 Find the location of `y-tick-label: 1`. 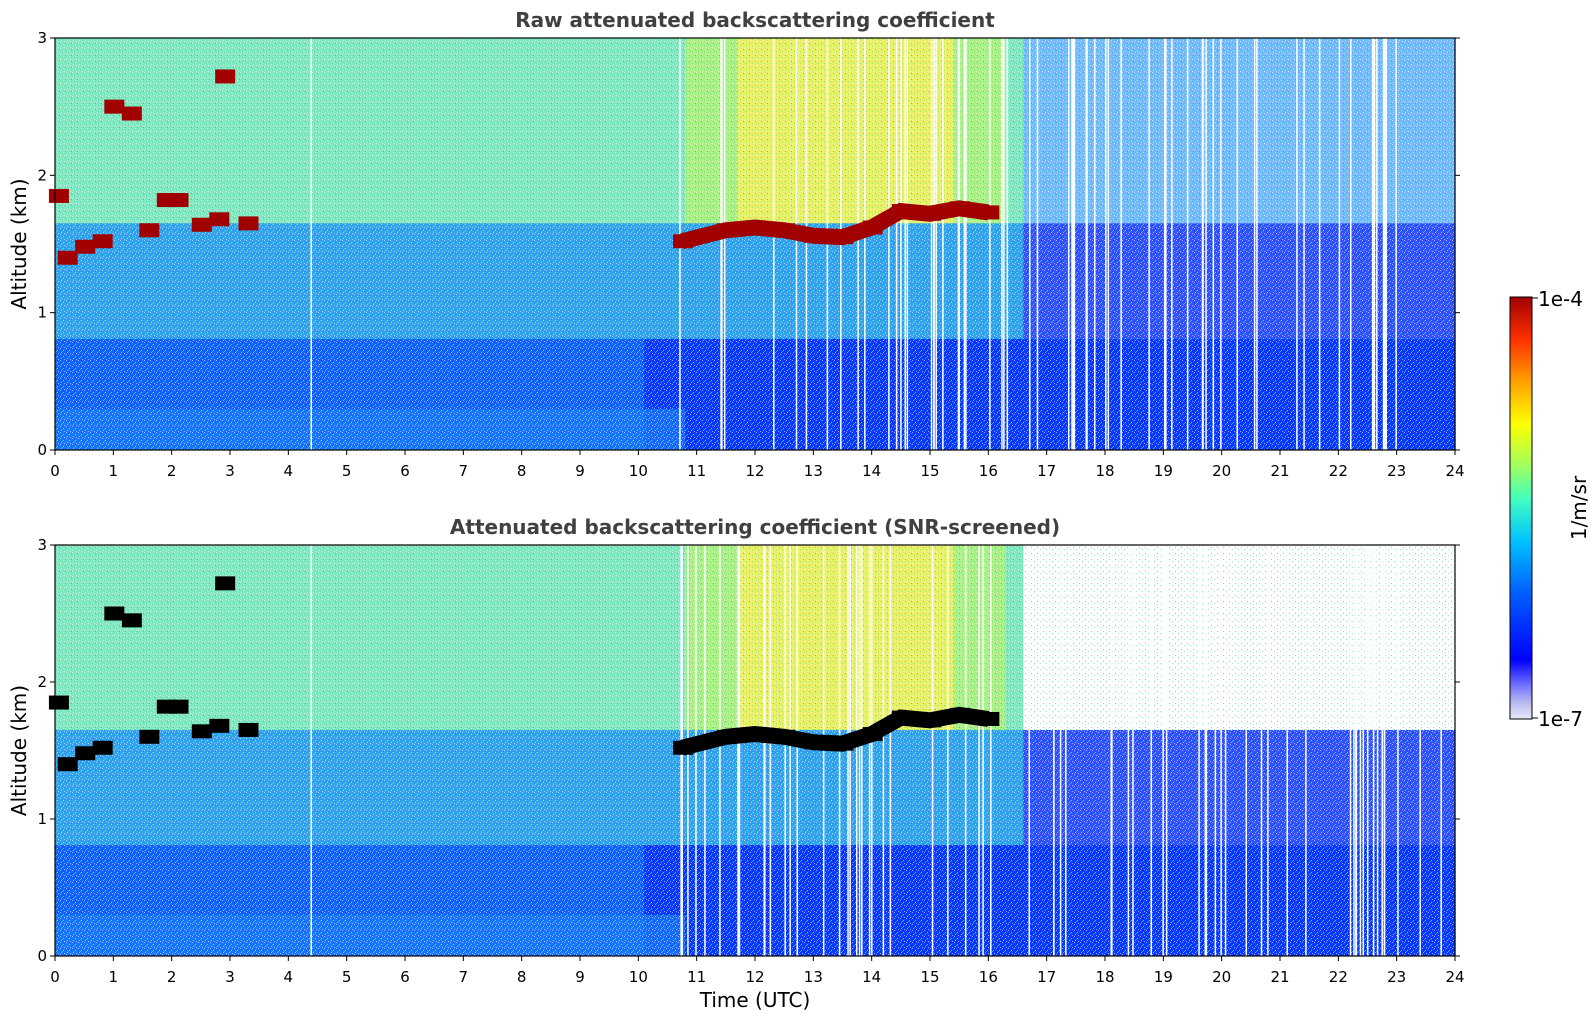

y-tick-label: 1 is located at coordinates (42, 313).